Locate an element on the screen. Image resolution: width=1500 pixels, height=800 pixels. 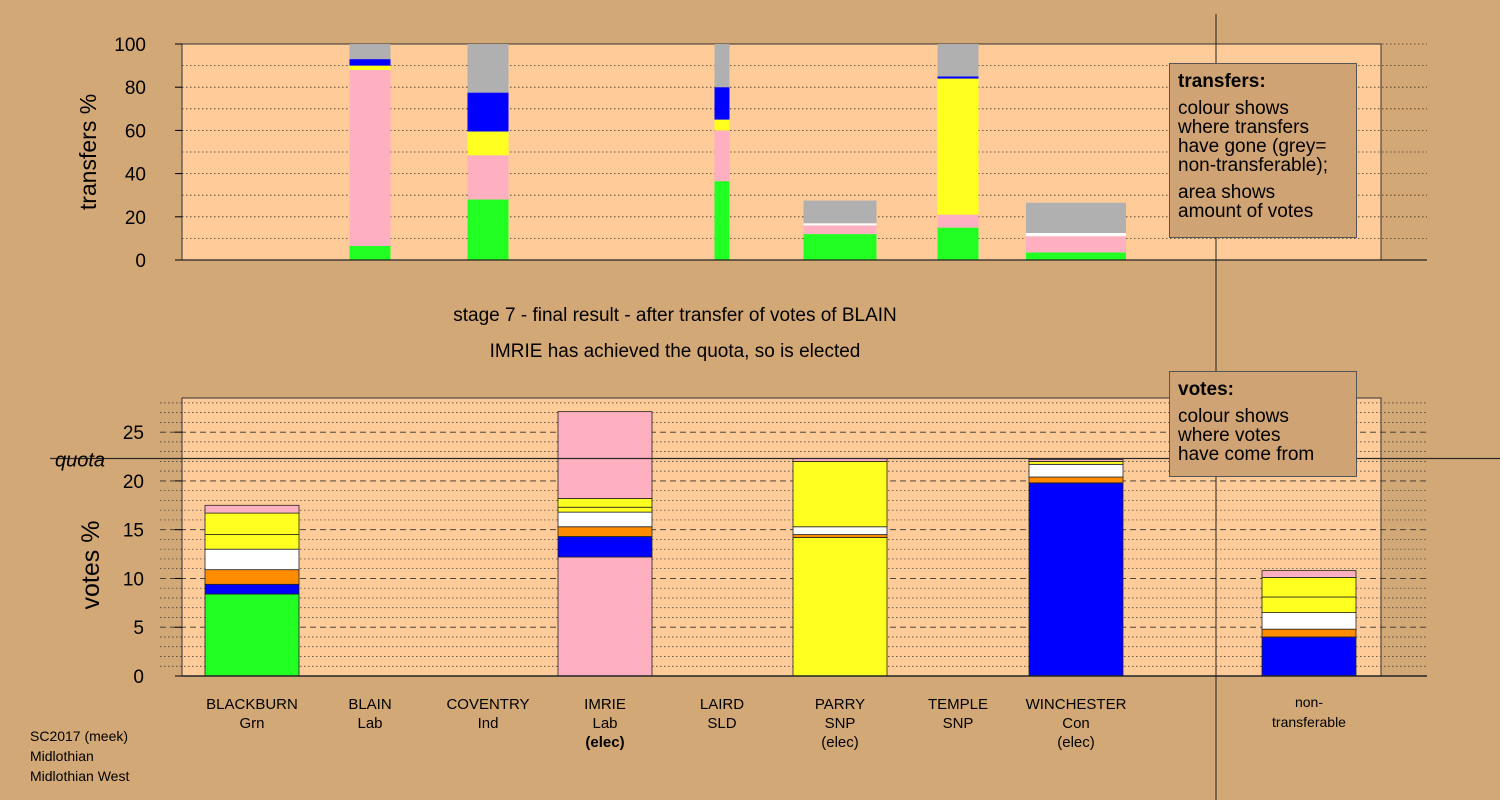
transfers-y-tick-label: 60 is located at coordinates (135, 131).